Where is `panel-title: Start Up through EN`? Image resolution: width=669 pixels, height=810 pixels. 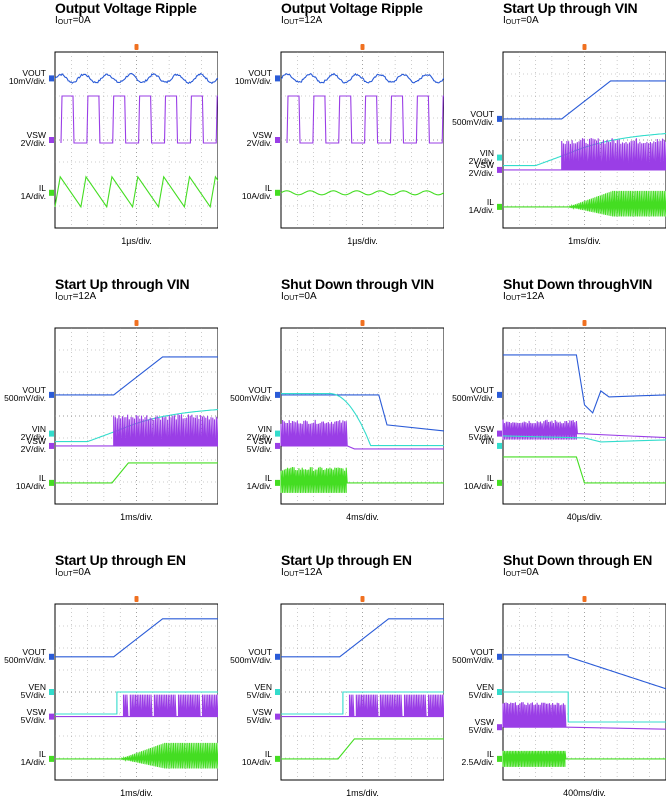
panel-title: Start Up through EN is located at coordinates (346, 560).